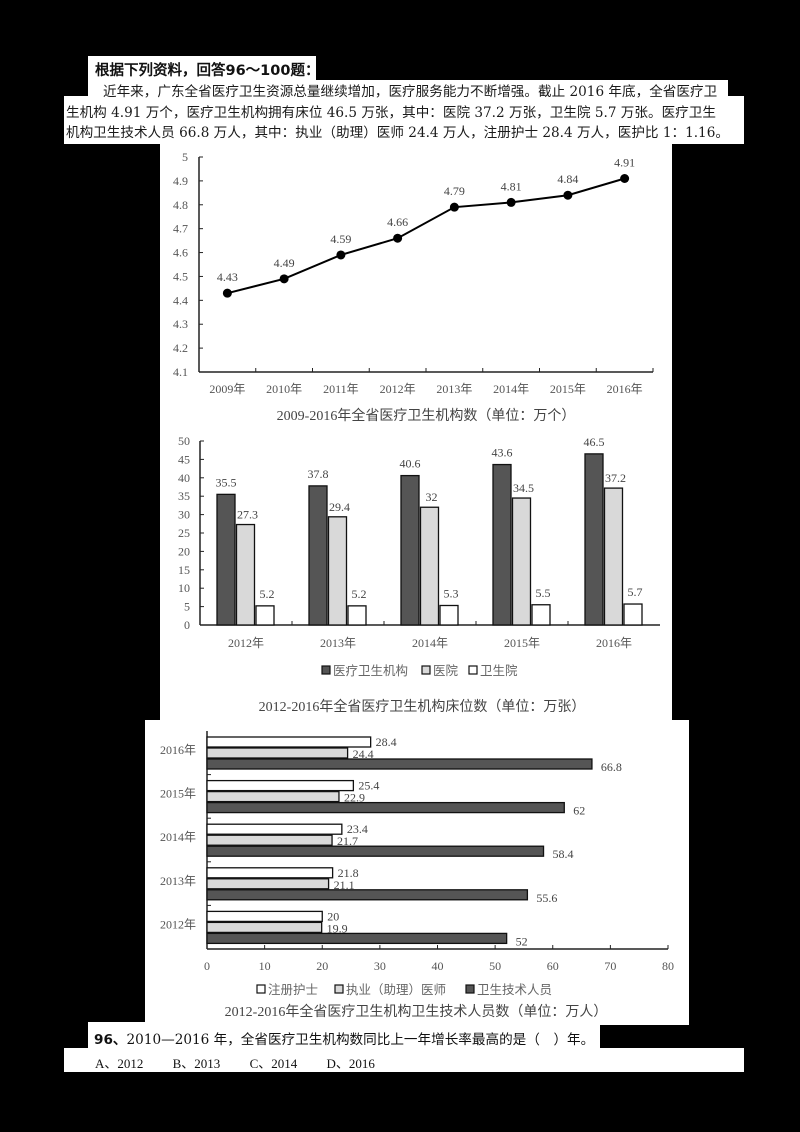  What do you see at coordinates (397, 222) in the screenshot?
I see `data-label: 4.66` at bounding box center [397, 222].